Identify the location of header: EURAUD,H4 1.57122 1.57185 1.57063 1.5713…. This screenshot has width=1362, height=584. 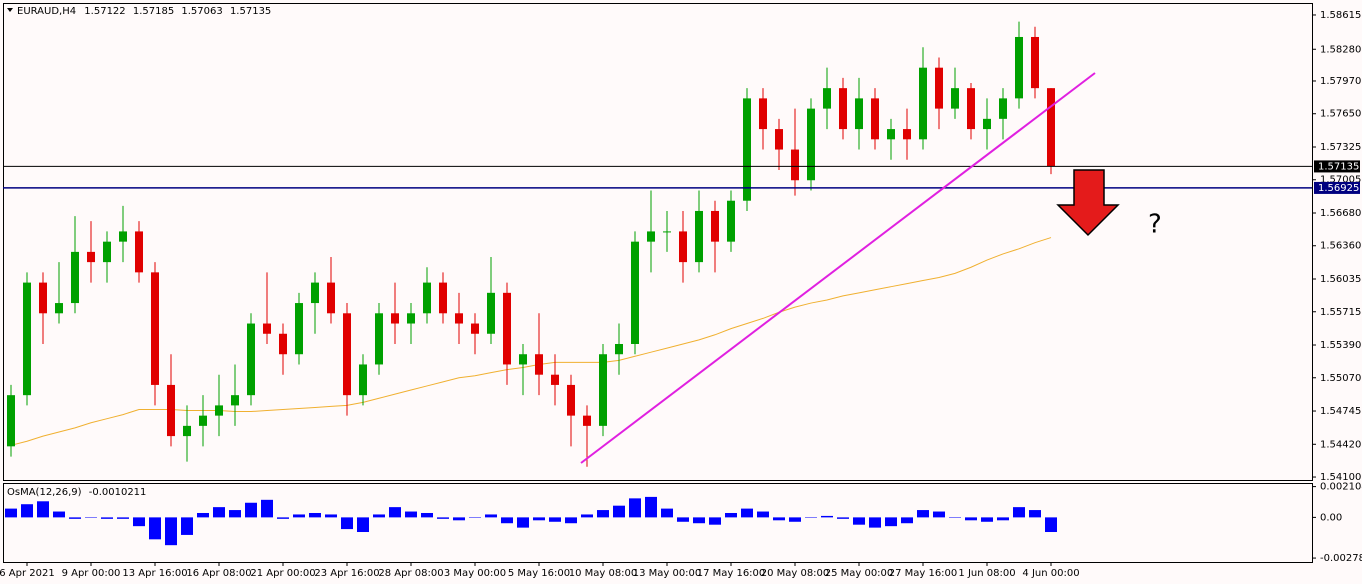
(144, 11).